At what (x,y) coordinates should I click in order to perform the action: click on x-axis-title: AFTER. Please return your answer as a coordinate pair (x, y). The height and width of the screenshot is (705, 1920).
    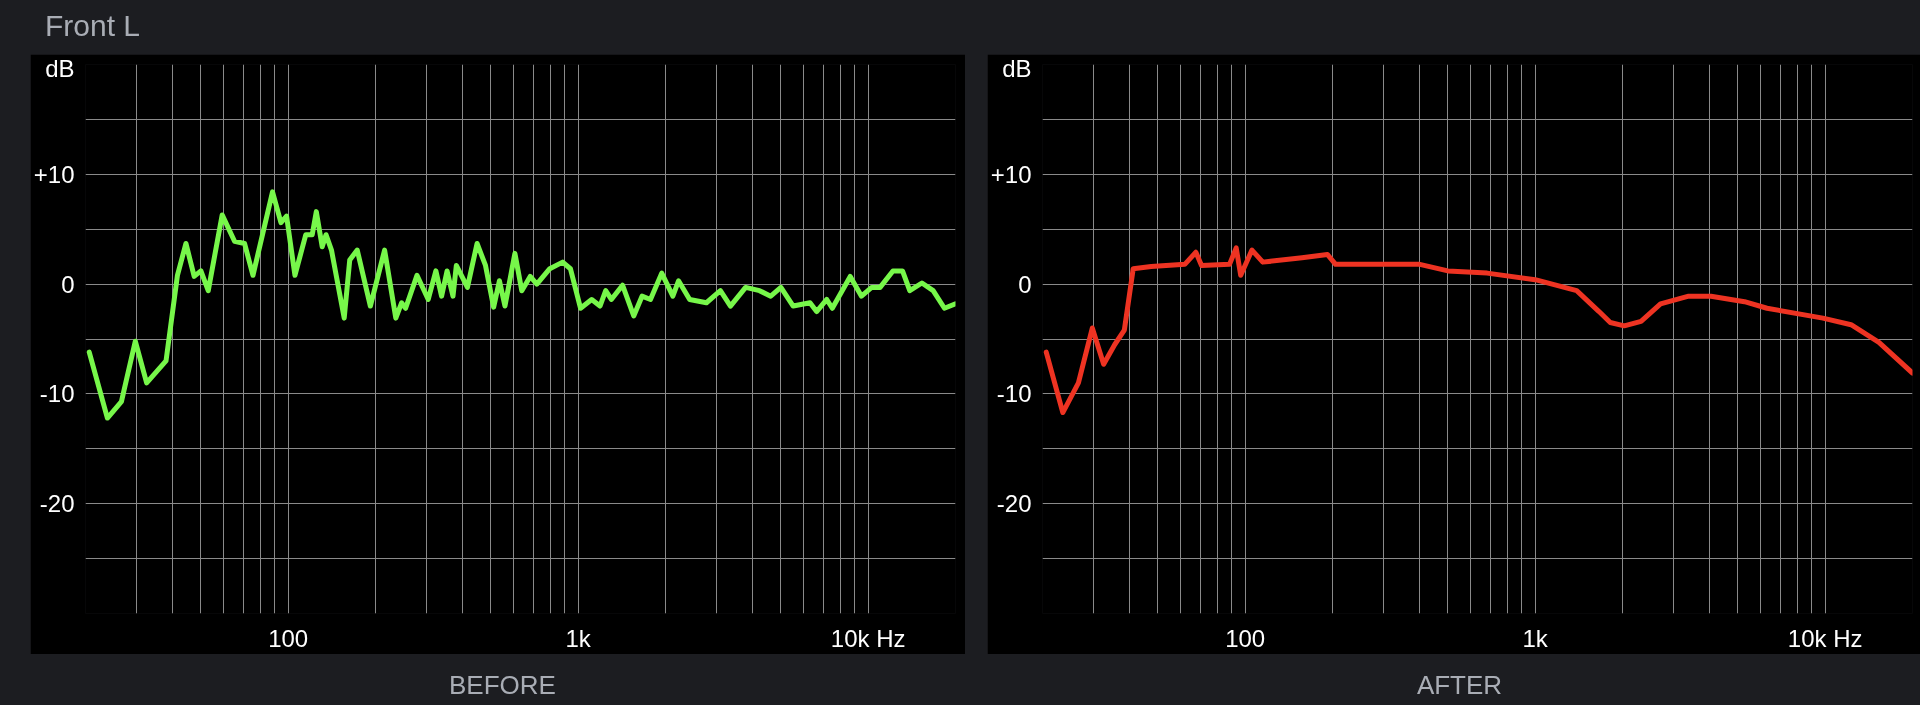
    Looking at the image, I should click on (1459, 685).